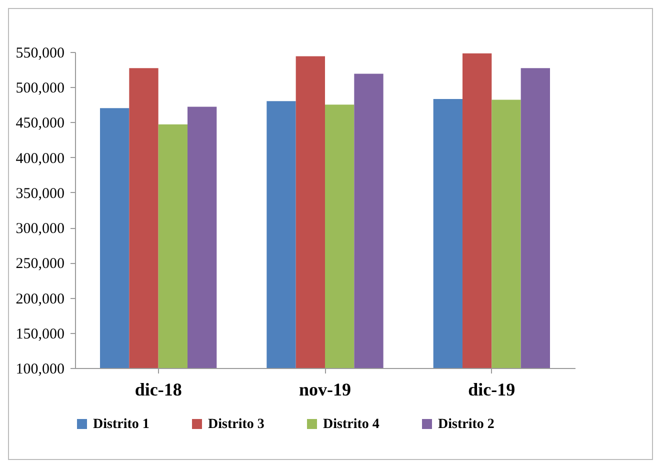  I want to click on y-tick-label: 450,000, so click(40, 124).